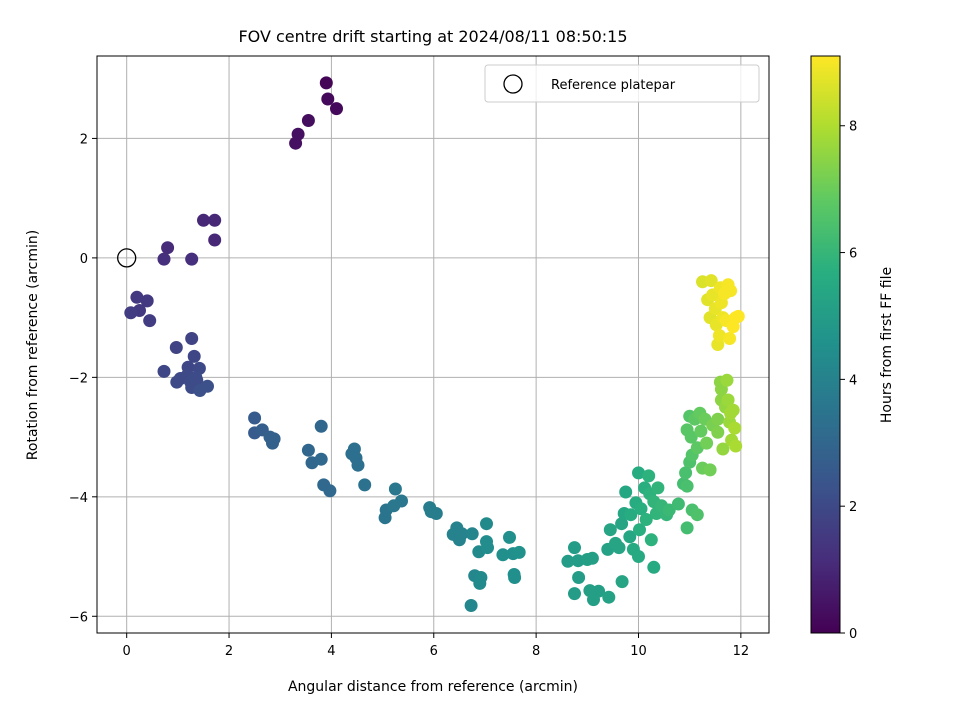 The height and width of the screenshot is (720, 960). What do you see at coordinates (638, 651) in the screenshot?
I see `x-tick-label: 10` at bounding box center [638, 651].